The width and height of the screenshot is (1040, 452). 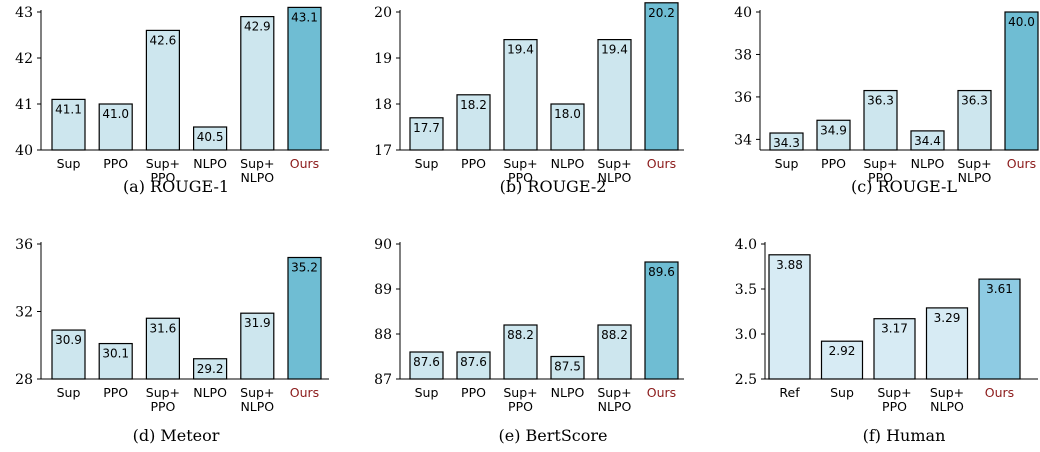 I want to click on y-tick-label: 41, so click(x=24, y=105).